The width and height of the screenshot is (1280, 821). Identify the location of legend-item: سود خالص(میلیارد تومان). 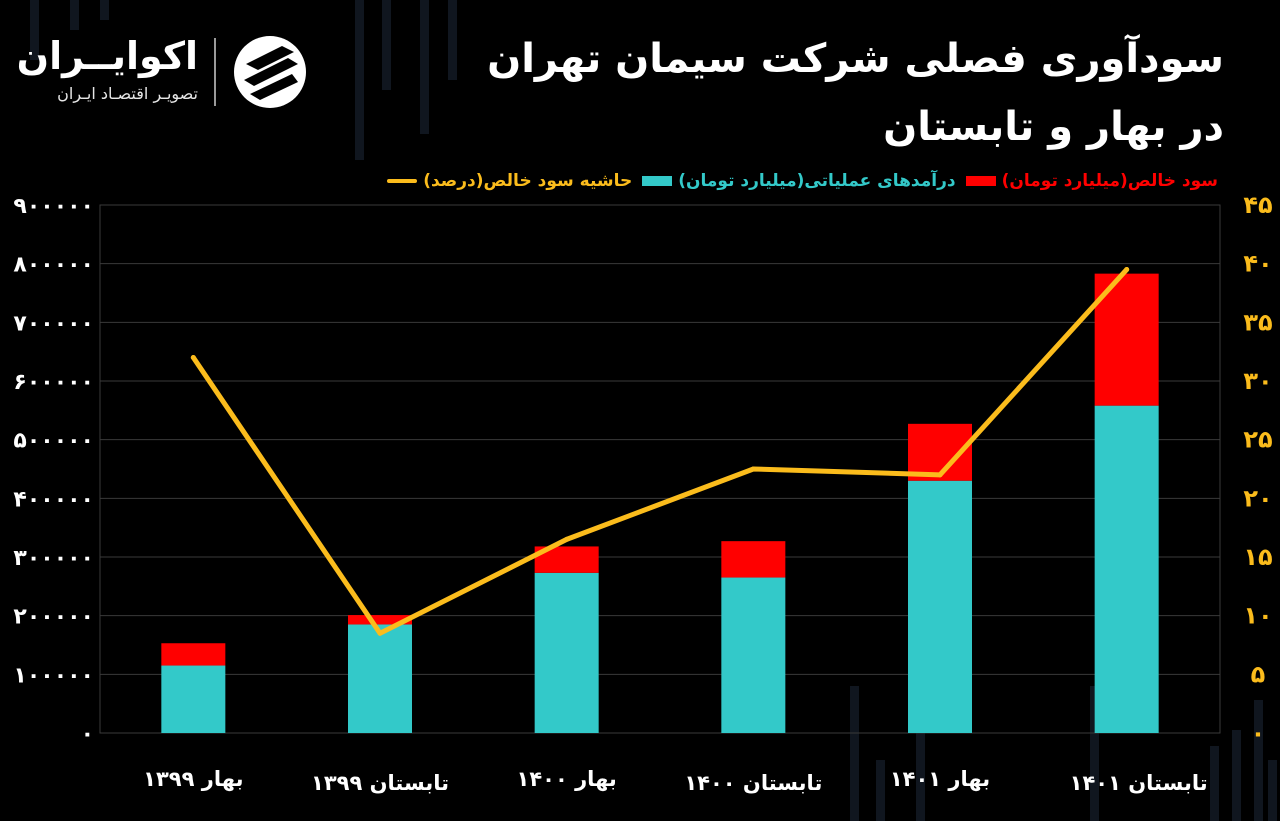
(1091, 181).